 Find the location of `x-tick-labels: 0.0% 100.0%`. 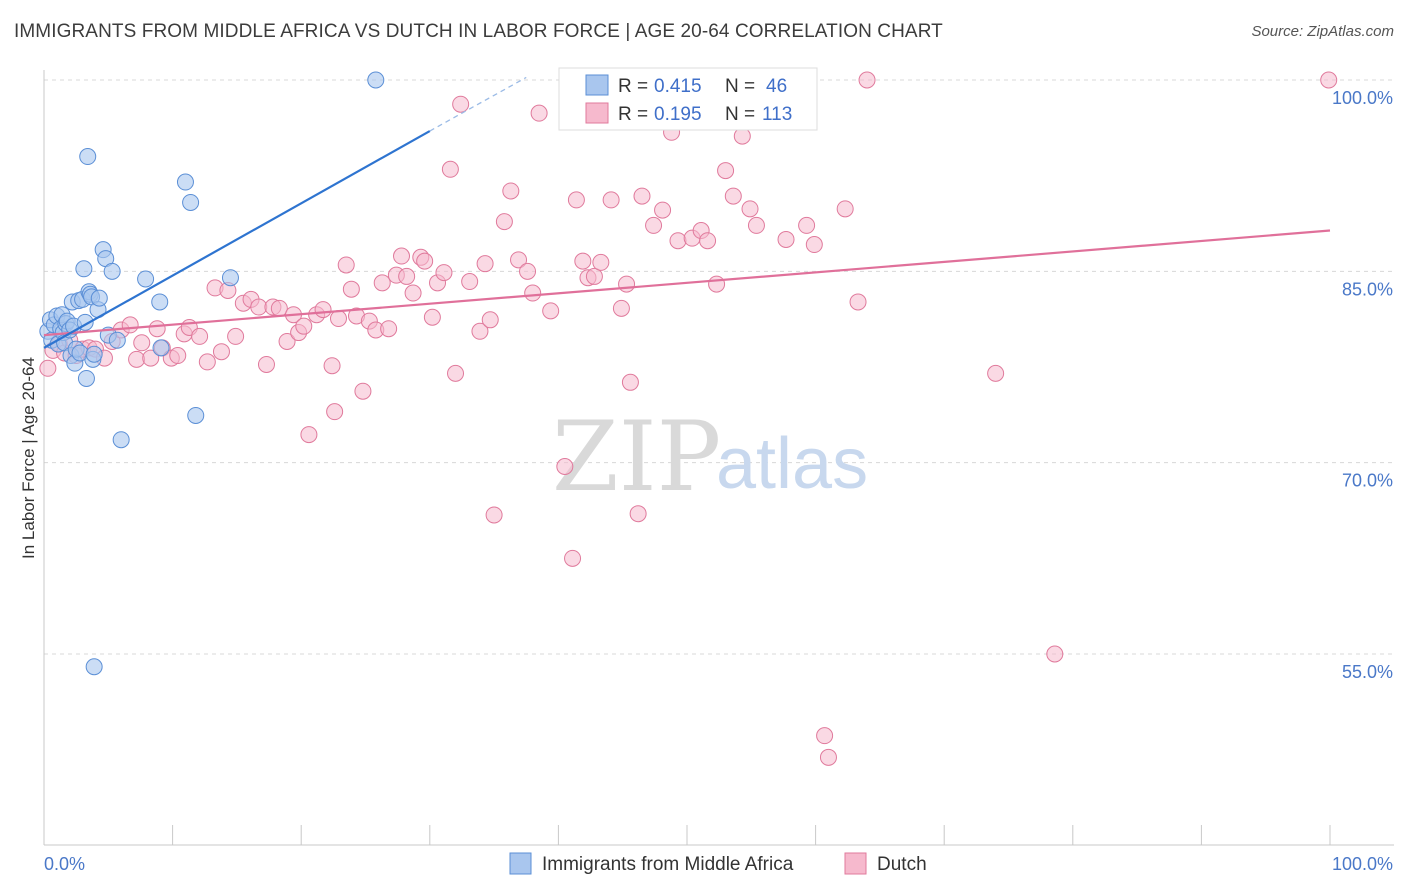

x-tick-labels: 0.0% 100.0% is located at coordinates (718, 864).